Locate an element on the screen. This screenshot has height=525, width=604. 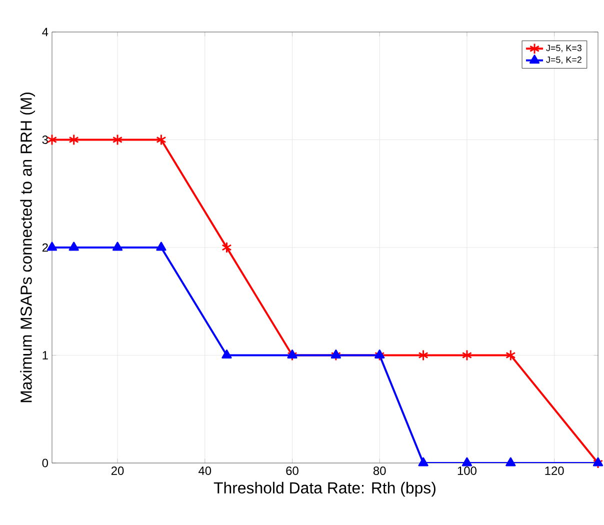
x-tick-label: 60 is located at coordinates (292, 470).